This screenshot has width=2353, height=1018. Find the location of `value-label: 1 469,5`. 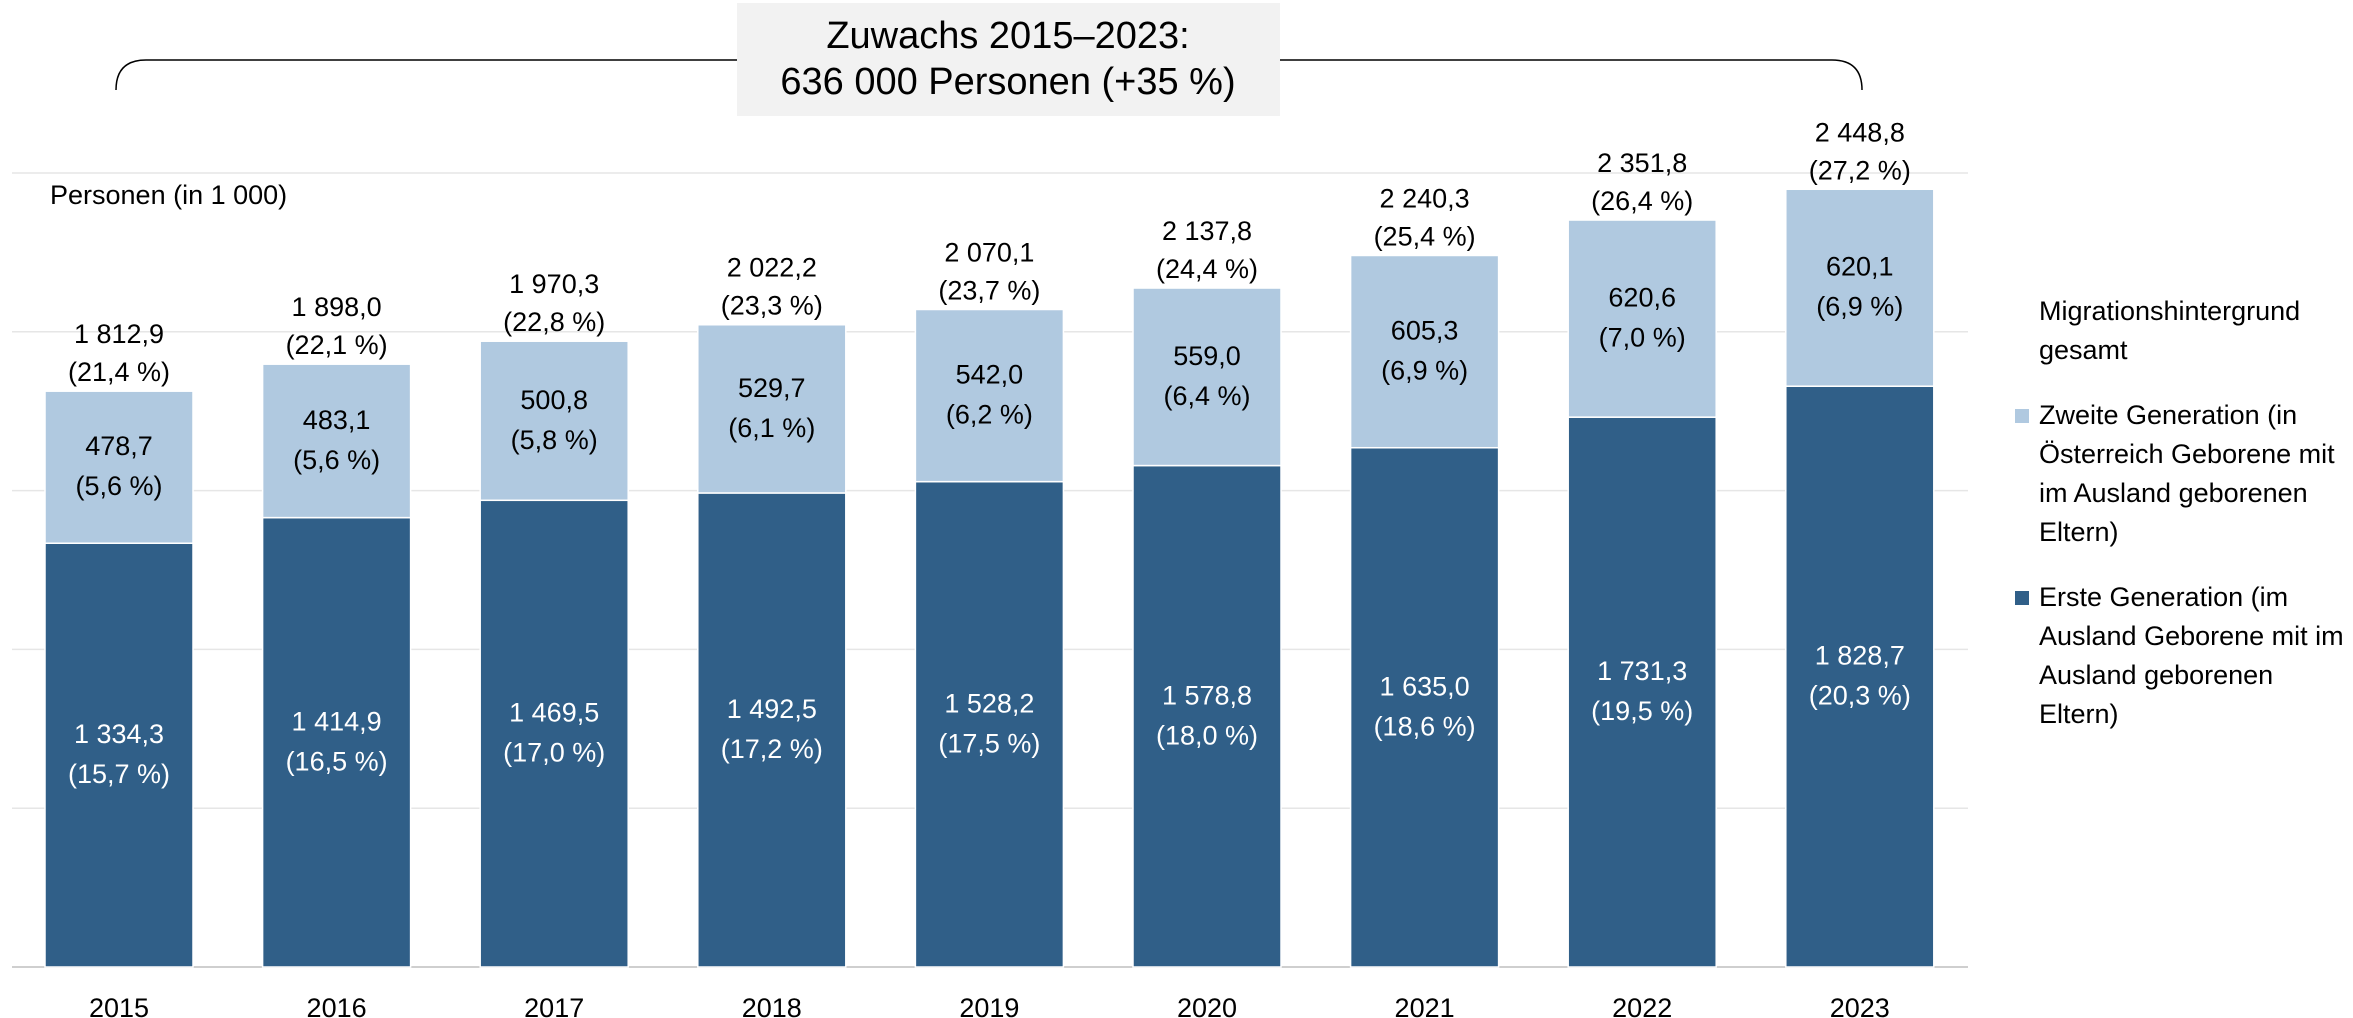

value-label: 1 469,5 is located at coordinates (554, 713).